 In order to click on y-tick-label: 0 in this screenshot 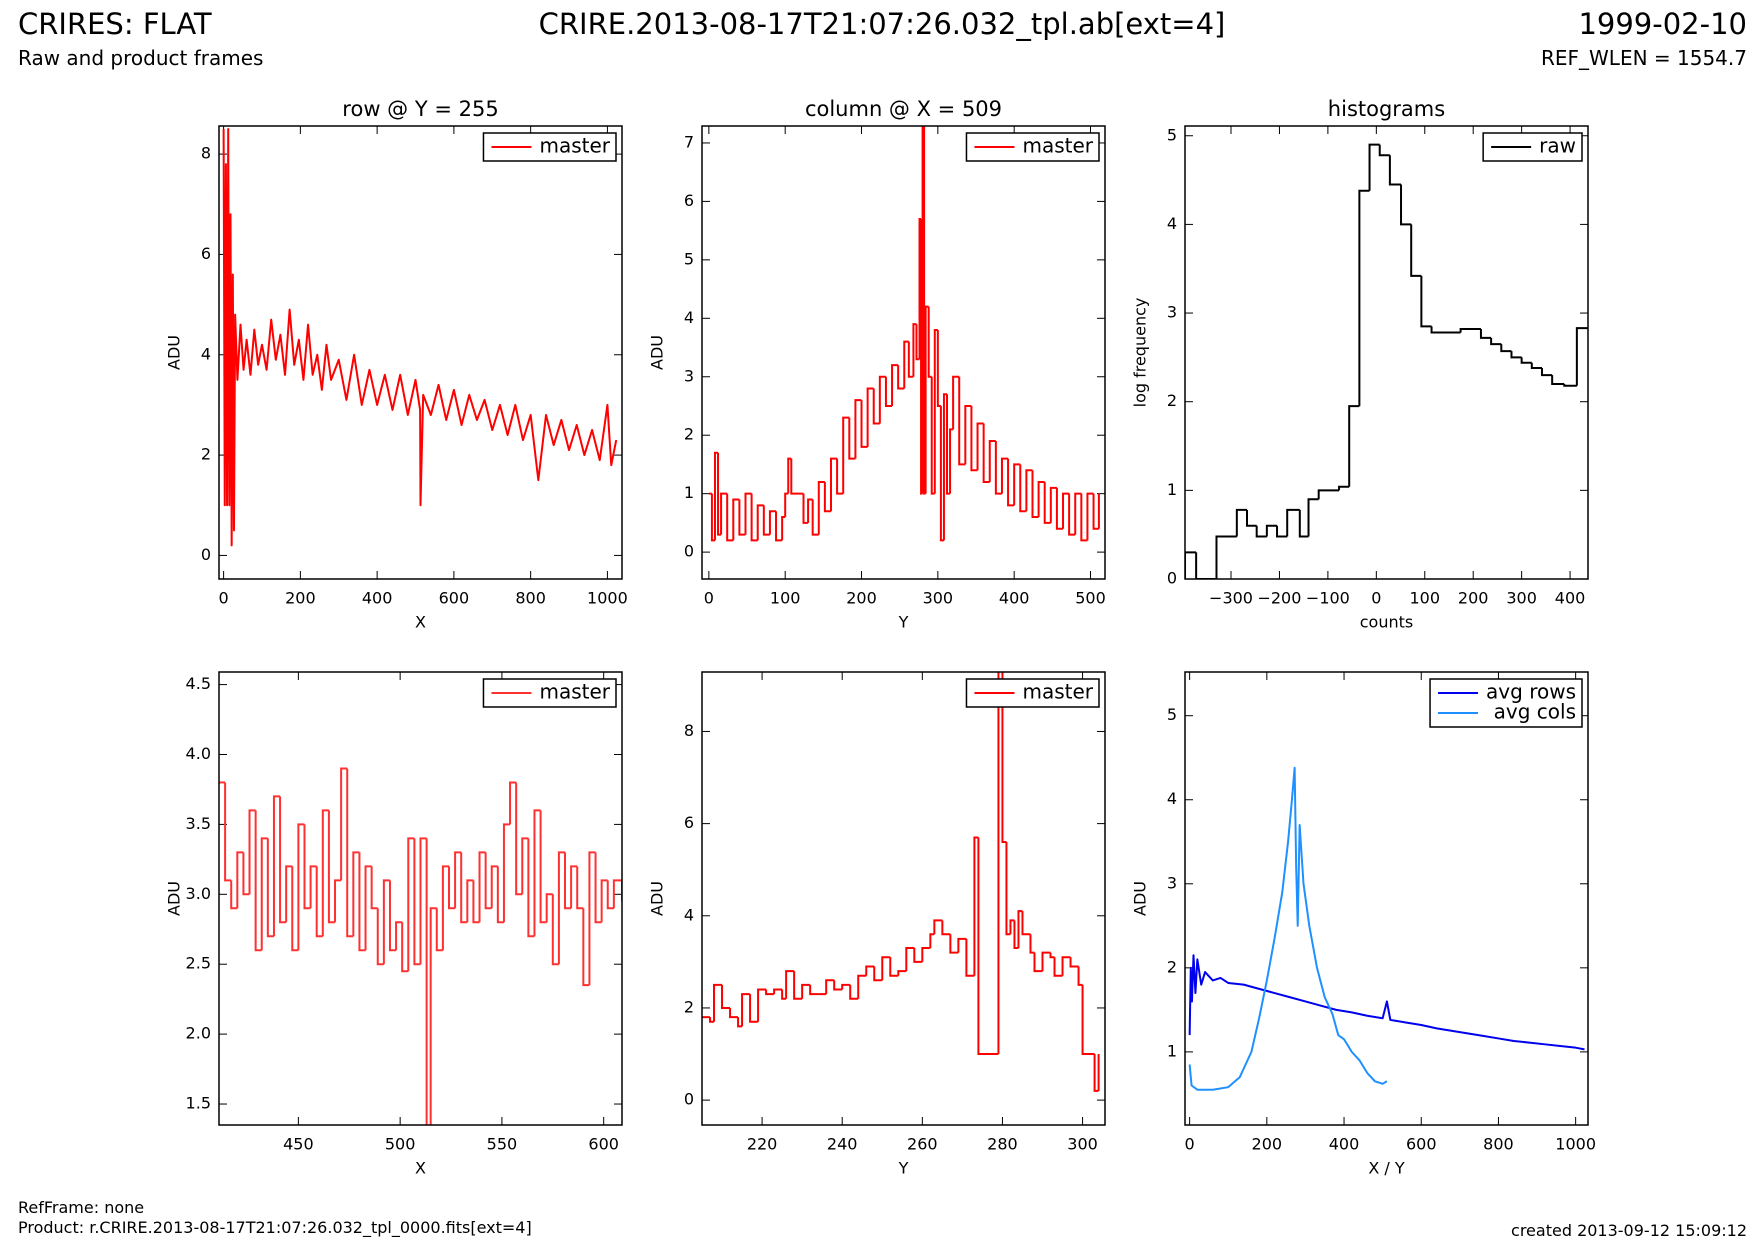, I will do `click(689, 551)`.